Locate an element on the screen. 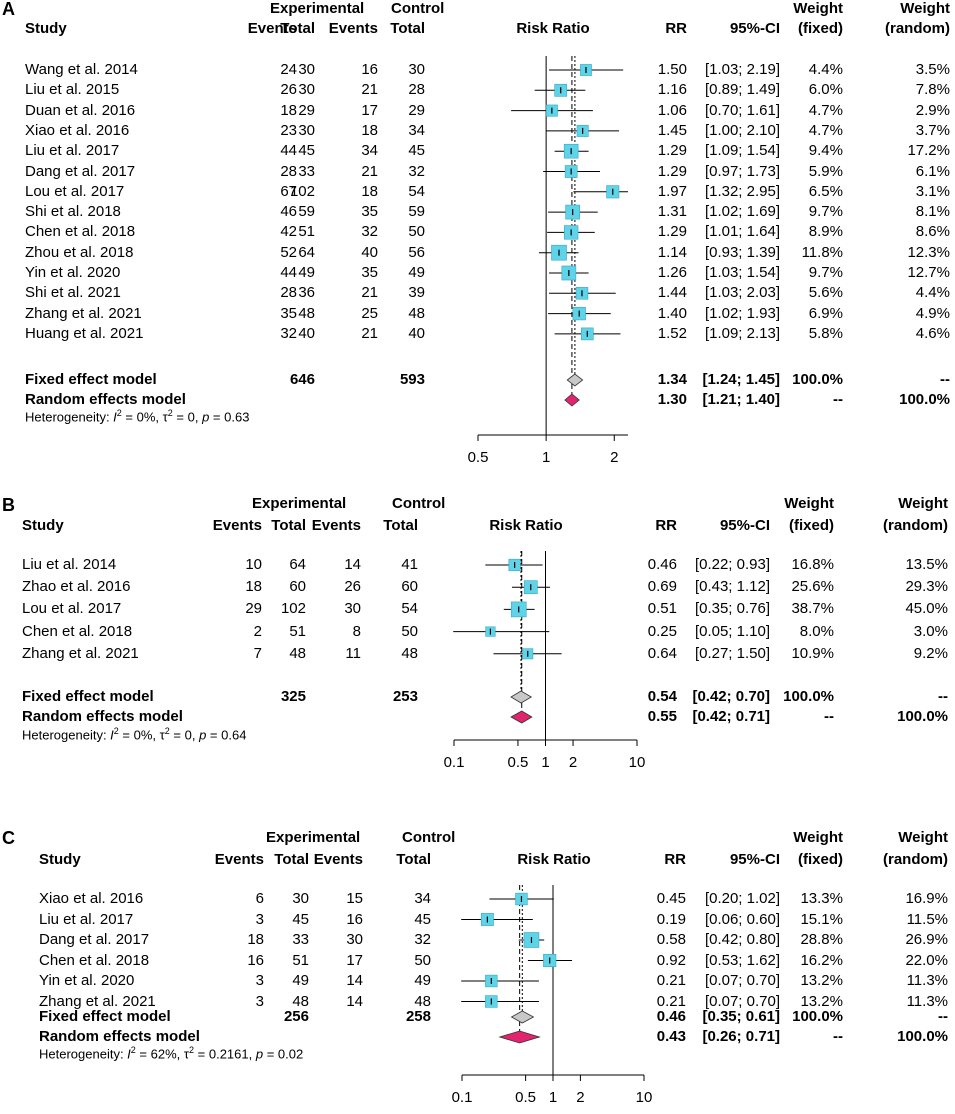 The image size is (955, 1114). ctl-events: 34 is located at coordinates (369, 151).